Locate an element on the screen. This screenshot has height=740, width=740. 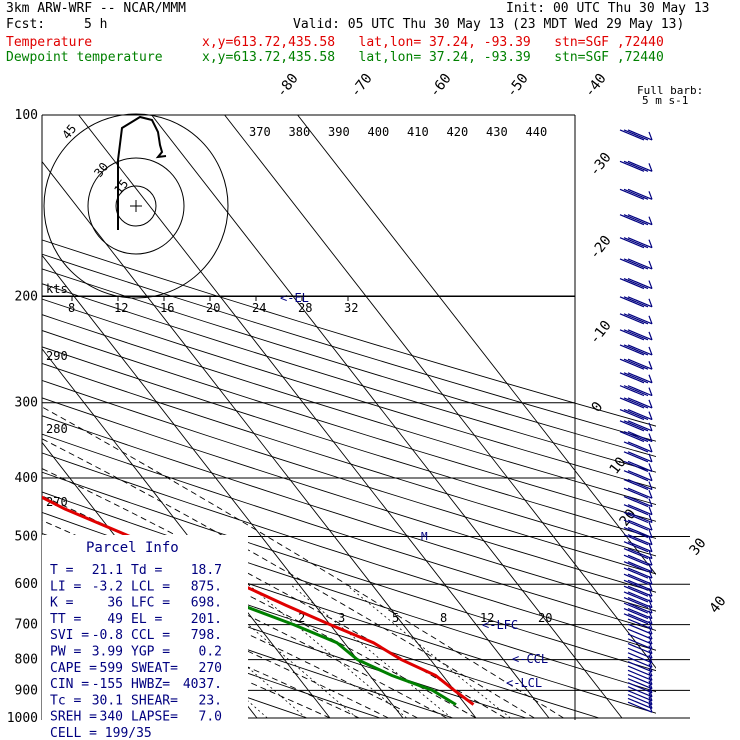
moist-adiabat-line is located at coordinates (201, 649).